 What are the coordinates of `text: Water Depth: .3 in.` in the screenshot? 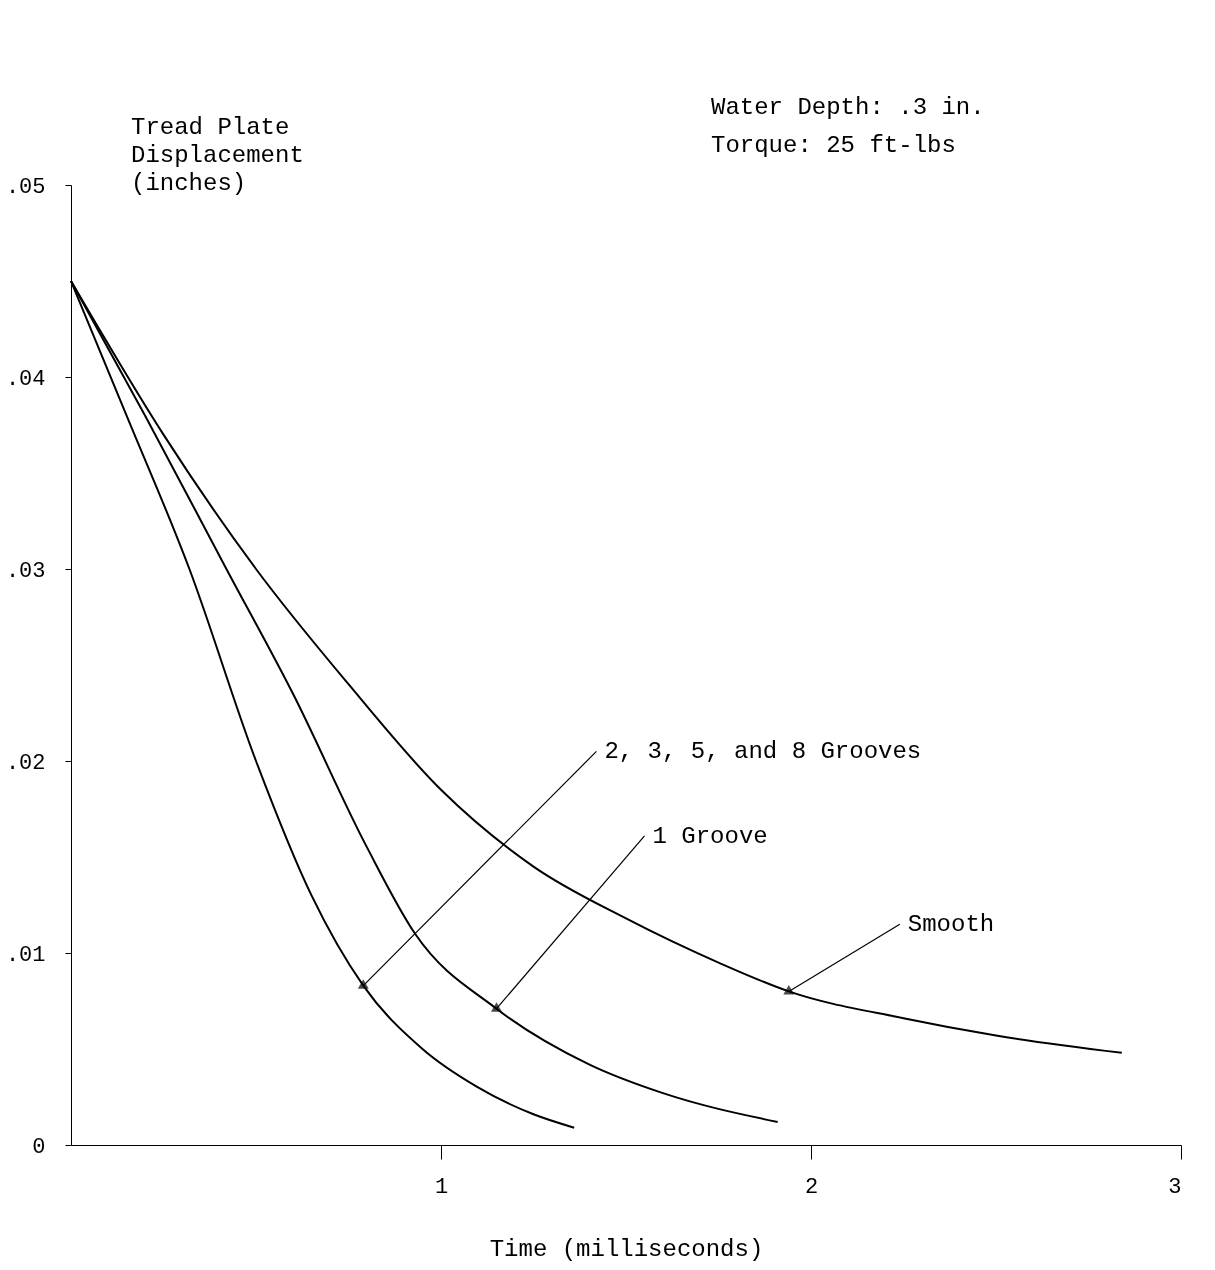 It's located at (848, 107).